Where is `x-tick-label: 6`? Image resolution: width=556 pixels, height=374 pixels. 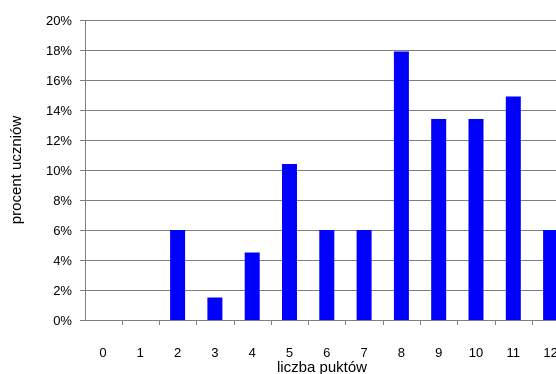
x-tick-label: 6 is located at coordinates (326, 352).